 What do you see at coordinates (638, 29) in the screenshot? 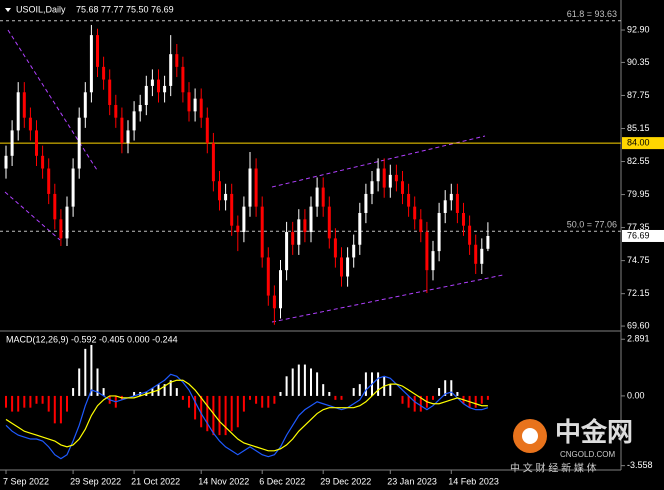
I see `y-tick-label: 92.90` at bounding box center [638, 29].